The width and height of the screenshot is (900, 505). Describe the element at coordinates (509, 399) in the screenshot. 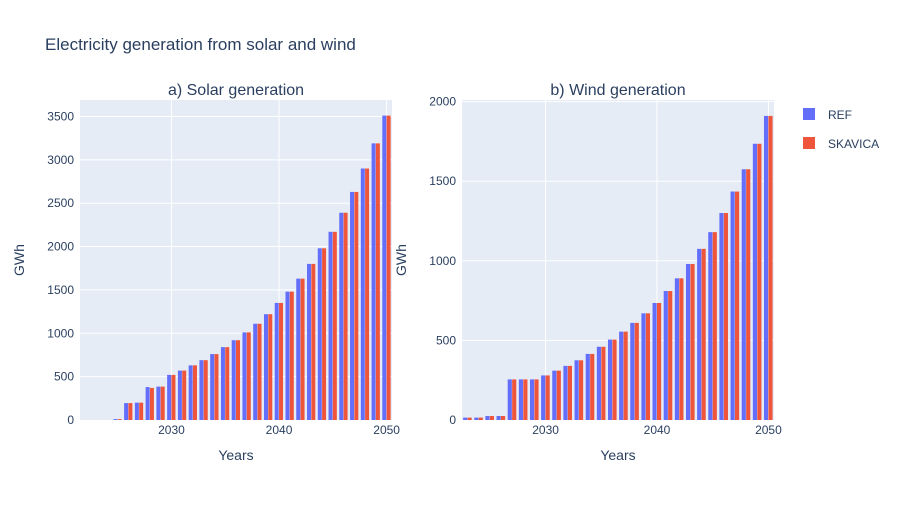

I see `bar-ref-2027` at that location.